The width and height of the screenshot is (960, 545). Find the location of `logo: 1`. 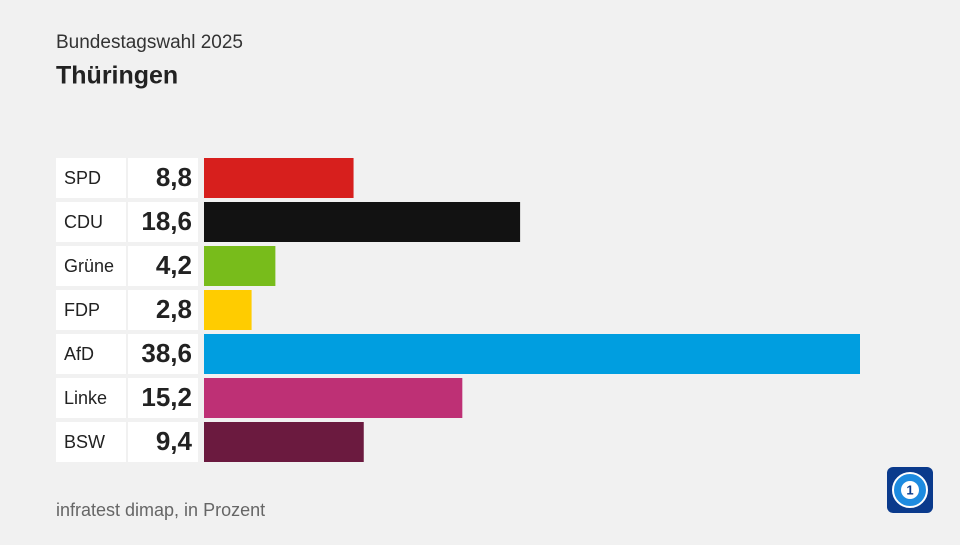

logo: 1 is located at coordinates (910, 490).